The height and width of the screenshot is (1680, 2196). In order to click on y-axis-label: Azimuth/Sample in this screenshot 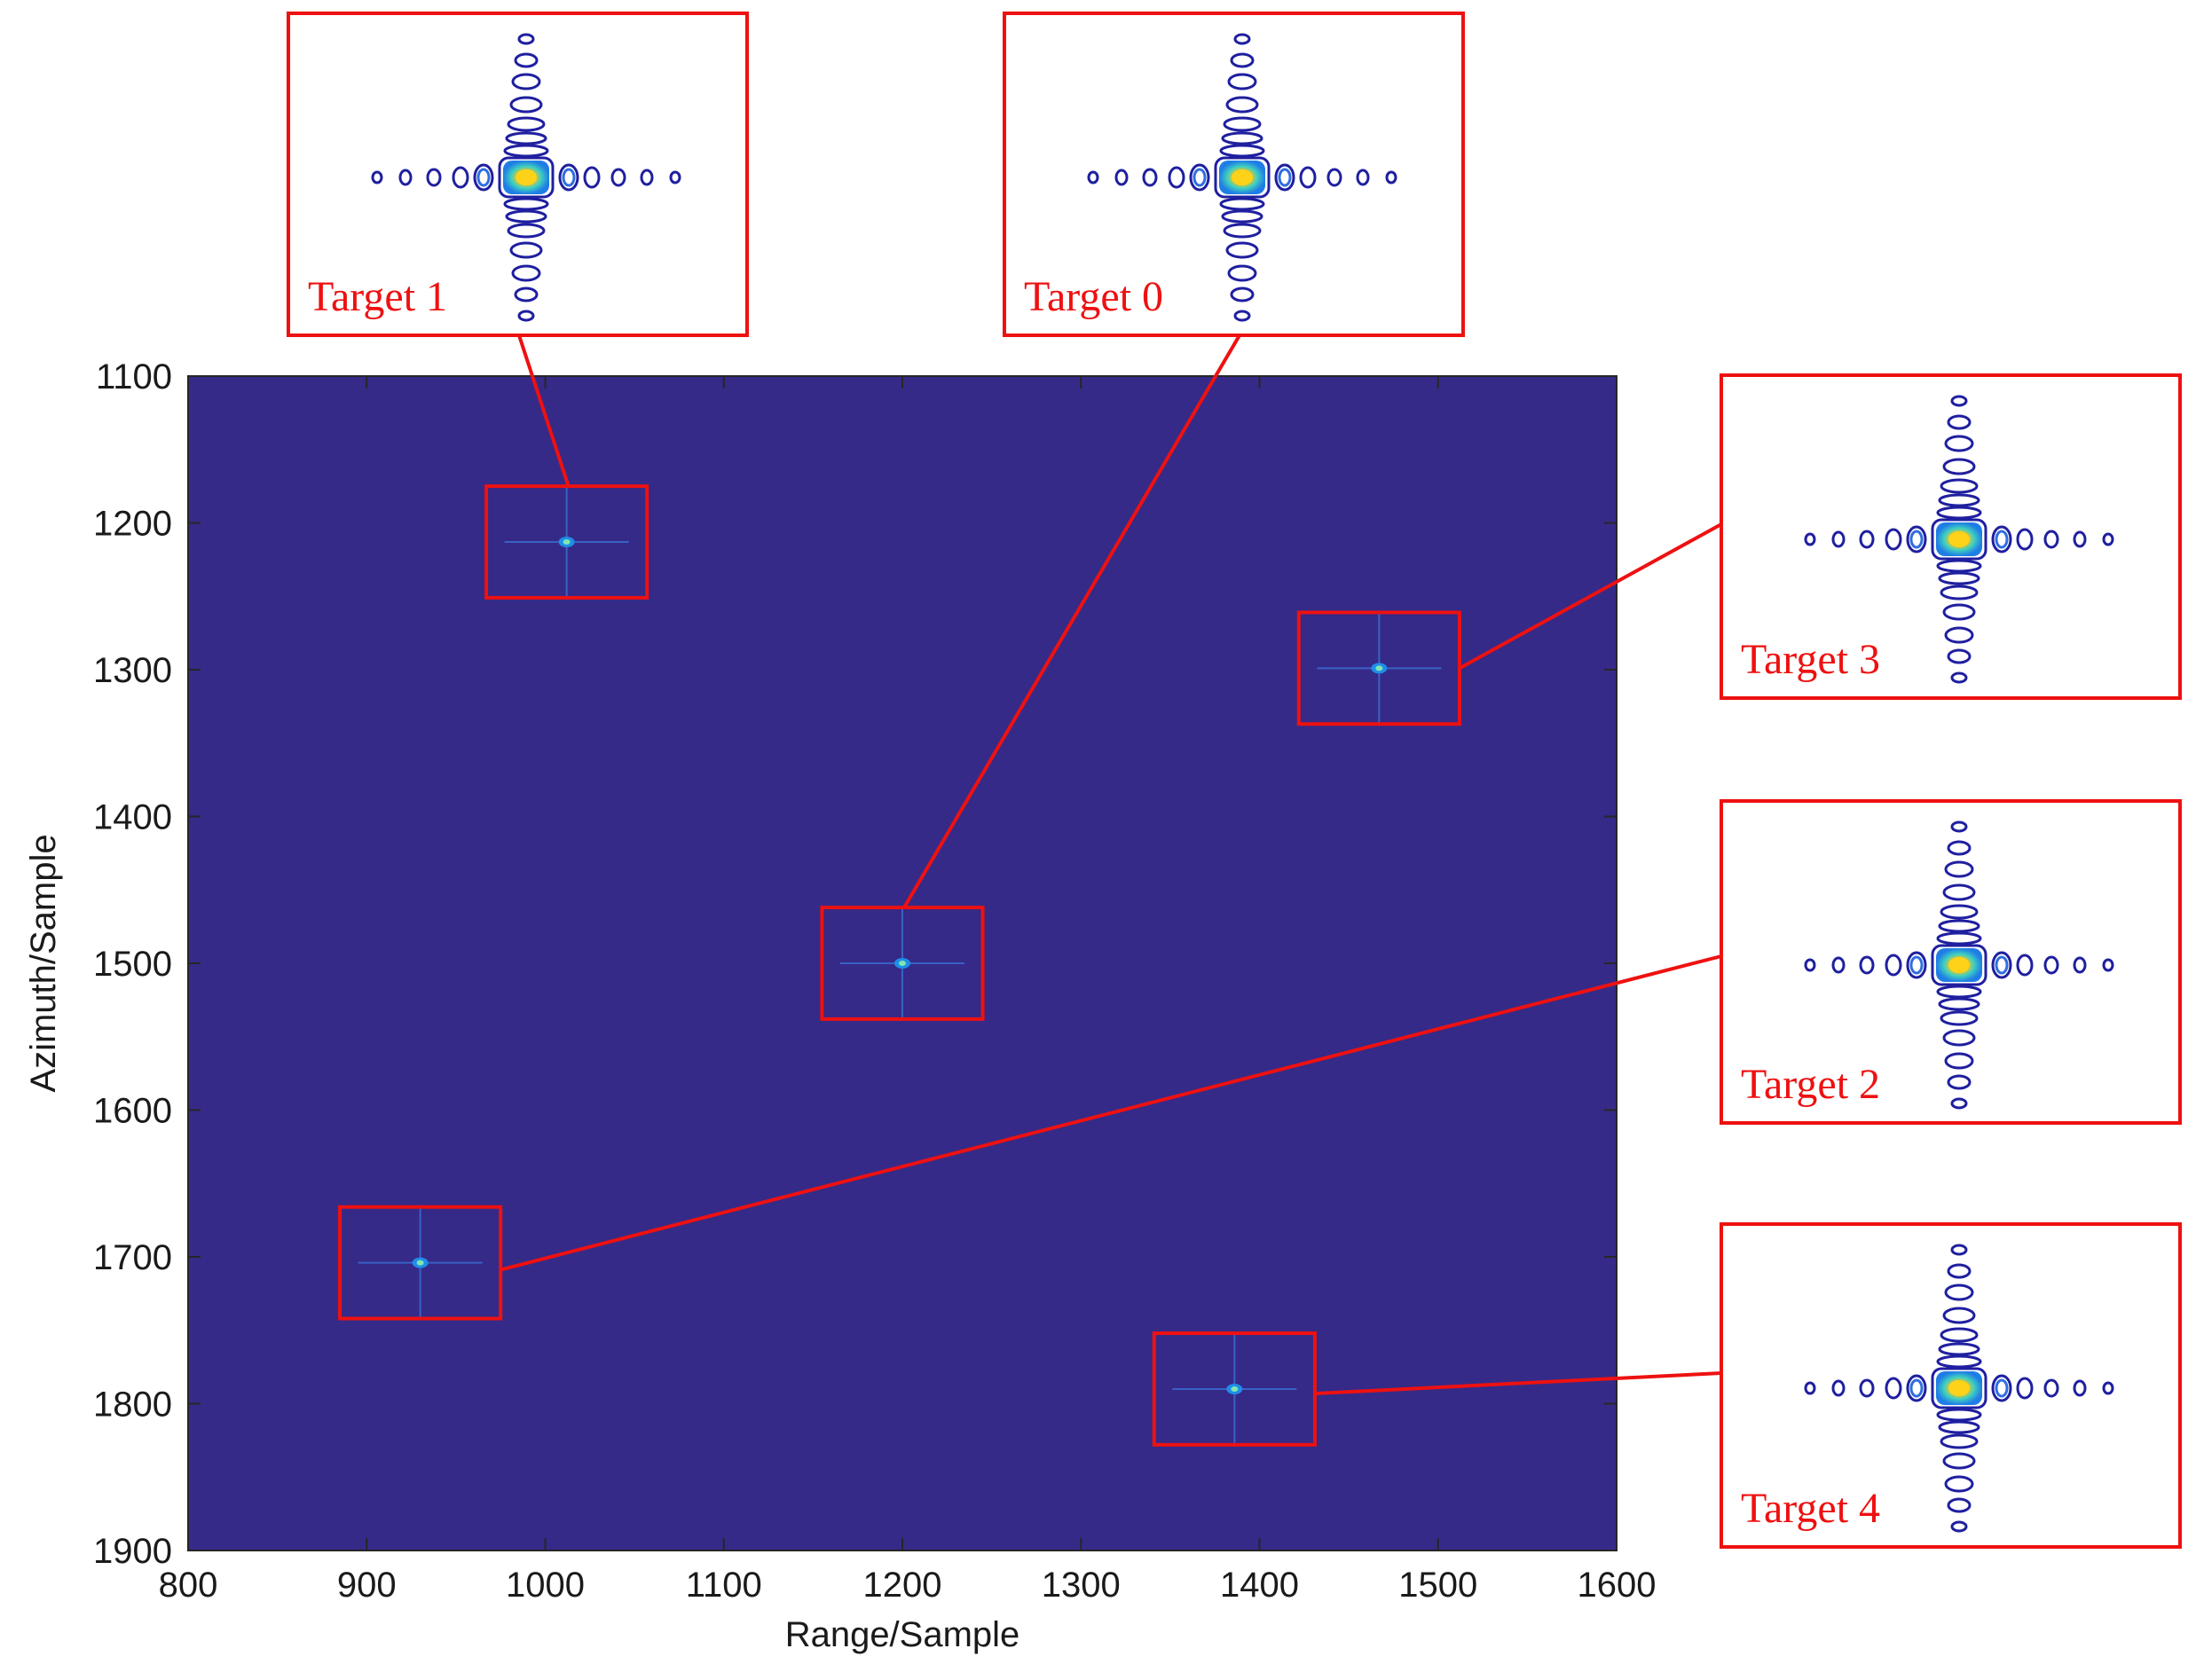, I will do `click(43, 963)`.